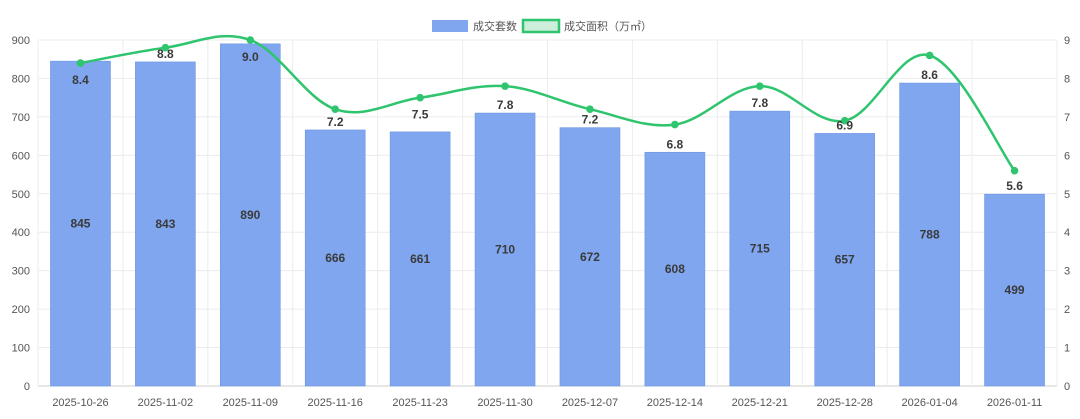 The width and height of the screenshot is (1080, 419). I want to click on bar-value-label: 672, so click(590, 257).